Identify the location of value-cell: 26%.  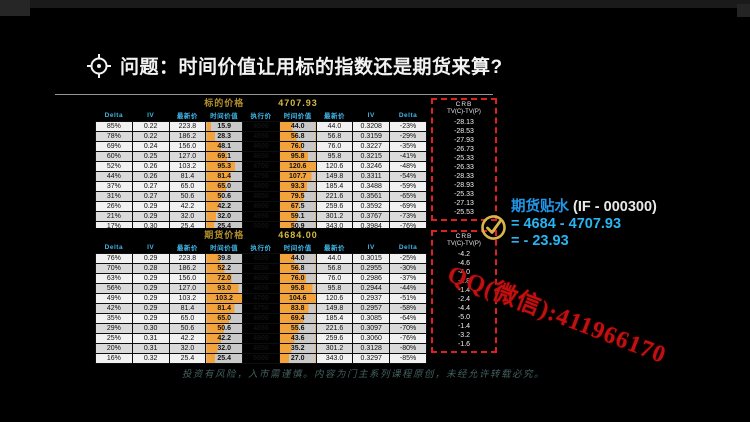
(114, 206).